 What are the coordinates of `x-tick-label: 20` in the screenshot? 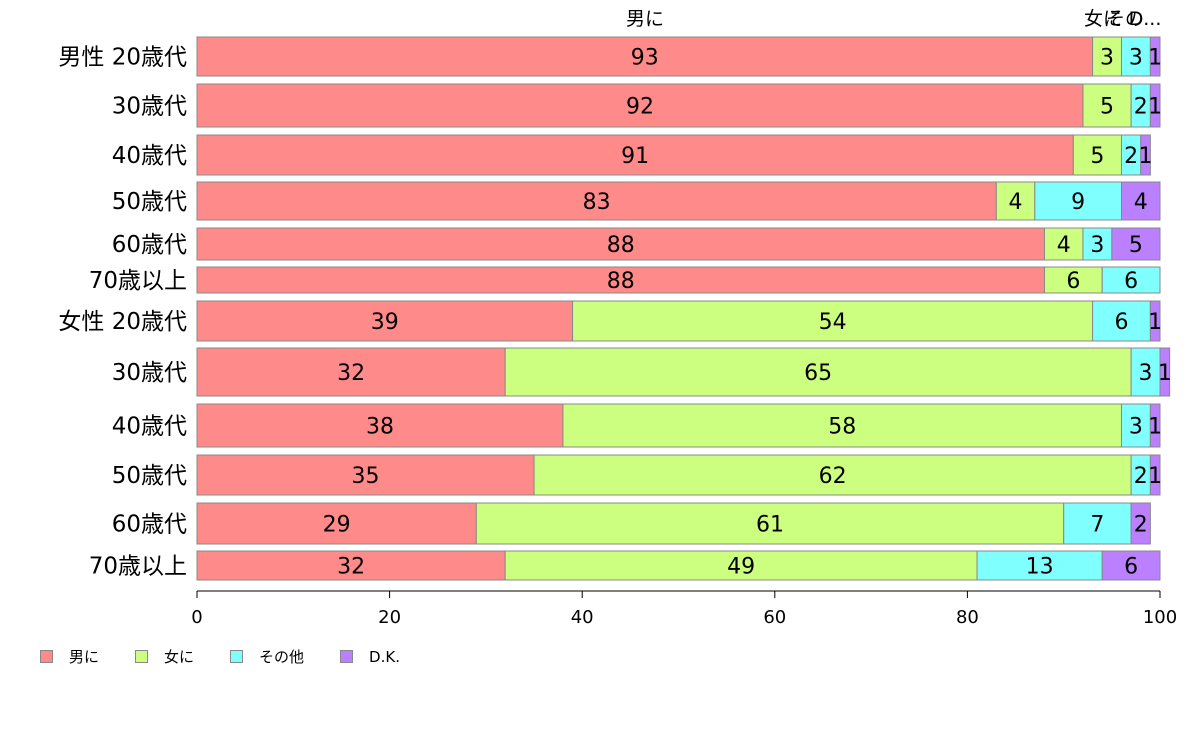 It's located at (389, 617).